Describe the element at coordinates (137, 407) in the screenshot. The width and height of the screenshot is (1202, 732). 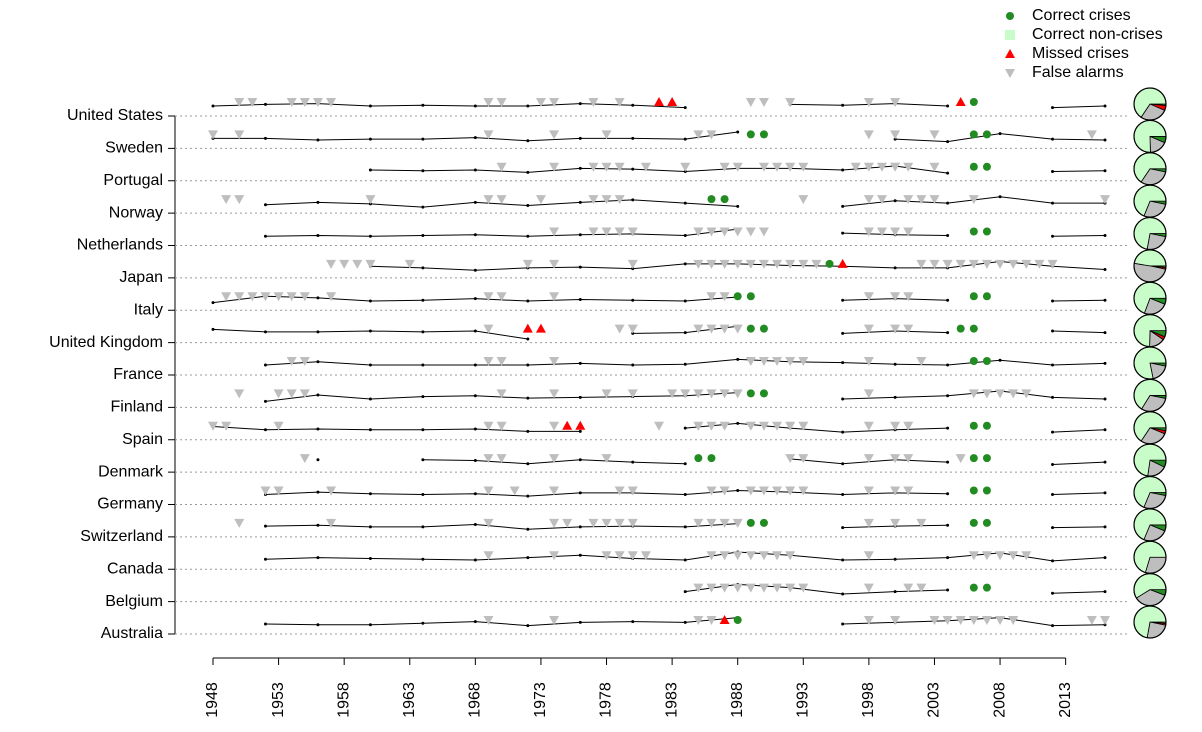
I see `country-label: Finland` at that location.